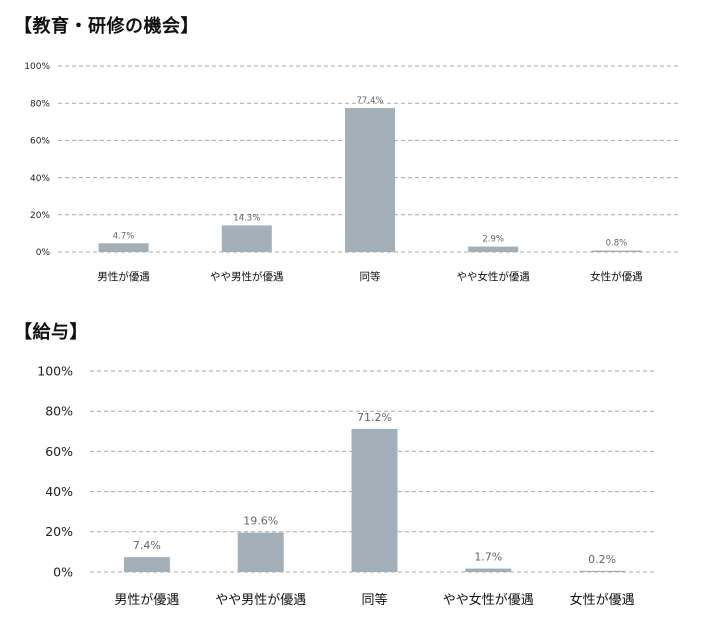 The width and height of the screenshot is (715, 640). Describe the element at coordinates (59, 451) in the screenshot. I see `chart2-y-tick-label: 60%` at that location.